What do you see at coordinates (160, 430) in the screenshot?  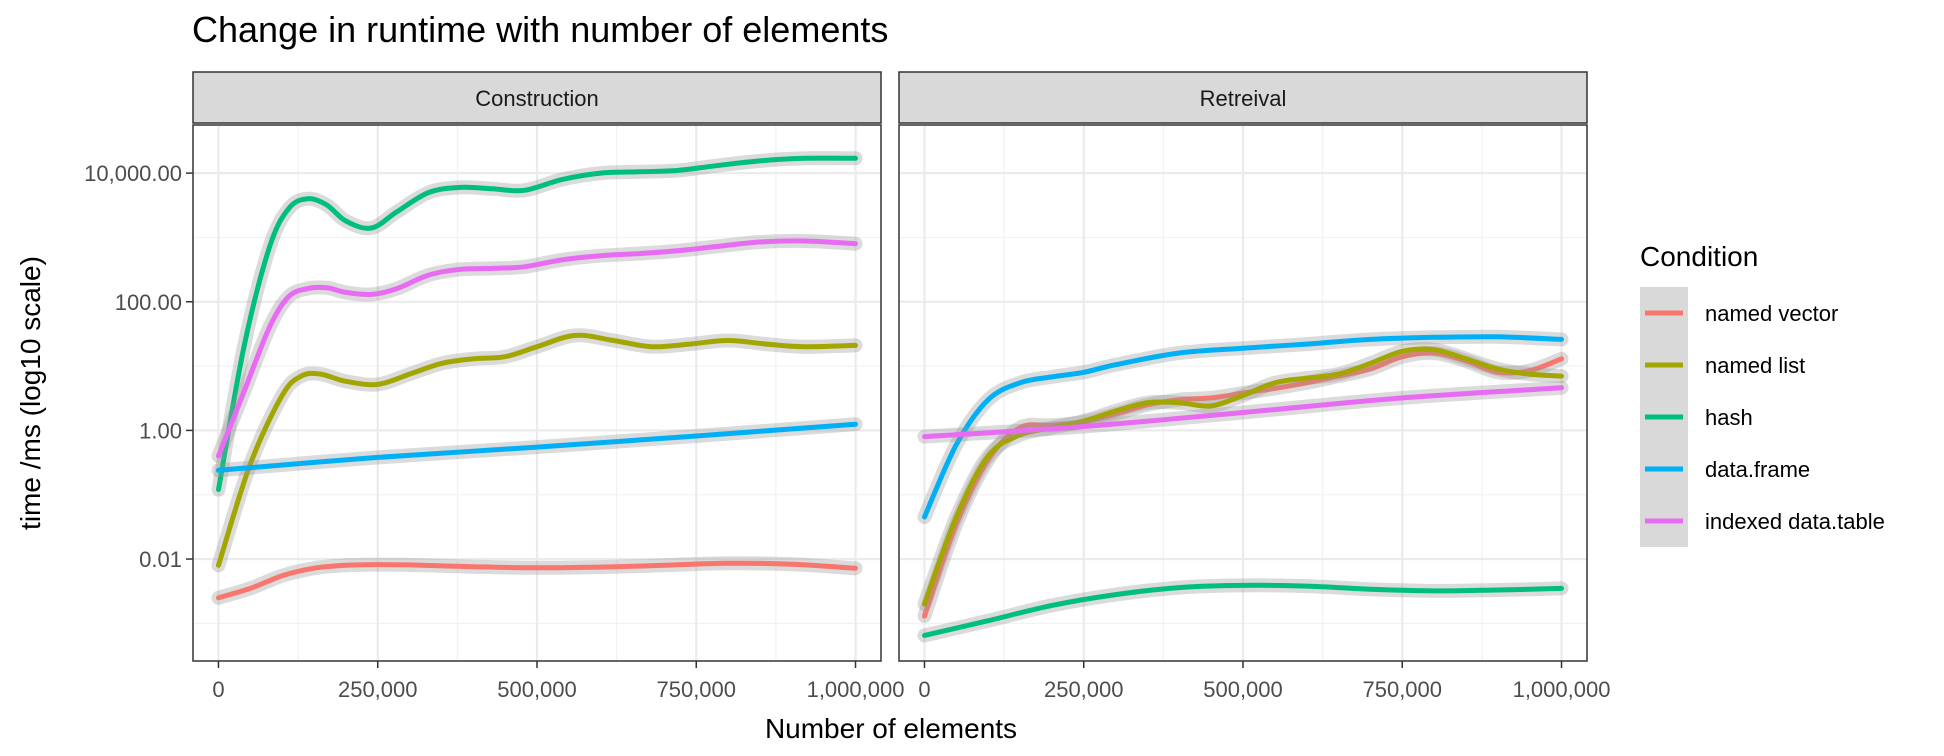 I see `y-tick-label: 1.00` at bounding box center [160, 430].